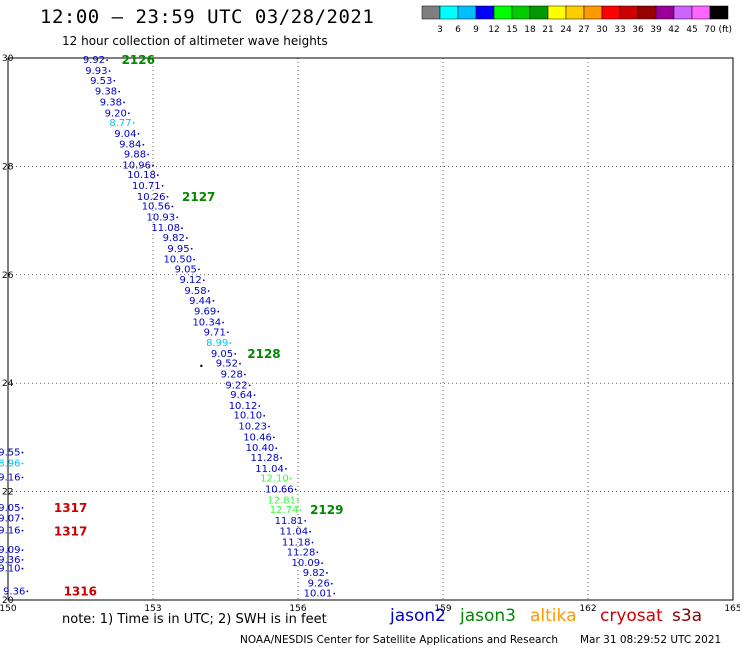  What do you see at coordinates (135, 154) in the screenshot?
I see `track-main-value: 9.88` at bounding box center [135, 154].